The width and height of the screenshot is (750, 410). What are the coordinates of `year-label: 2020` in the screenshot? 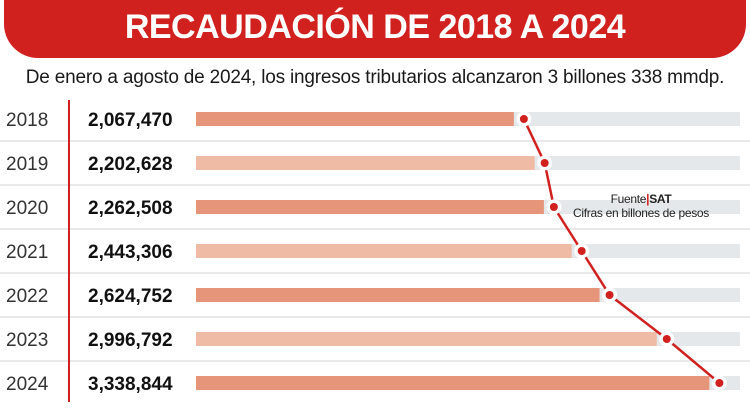 It's located at (27, 208).